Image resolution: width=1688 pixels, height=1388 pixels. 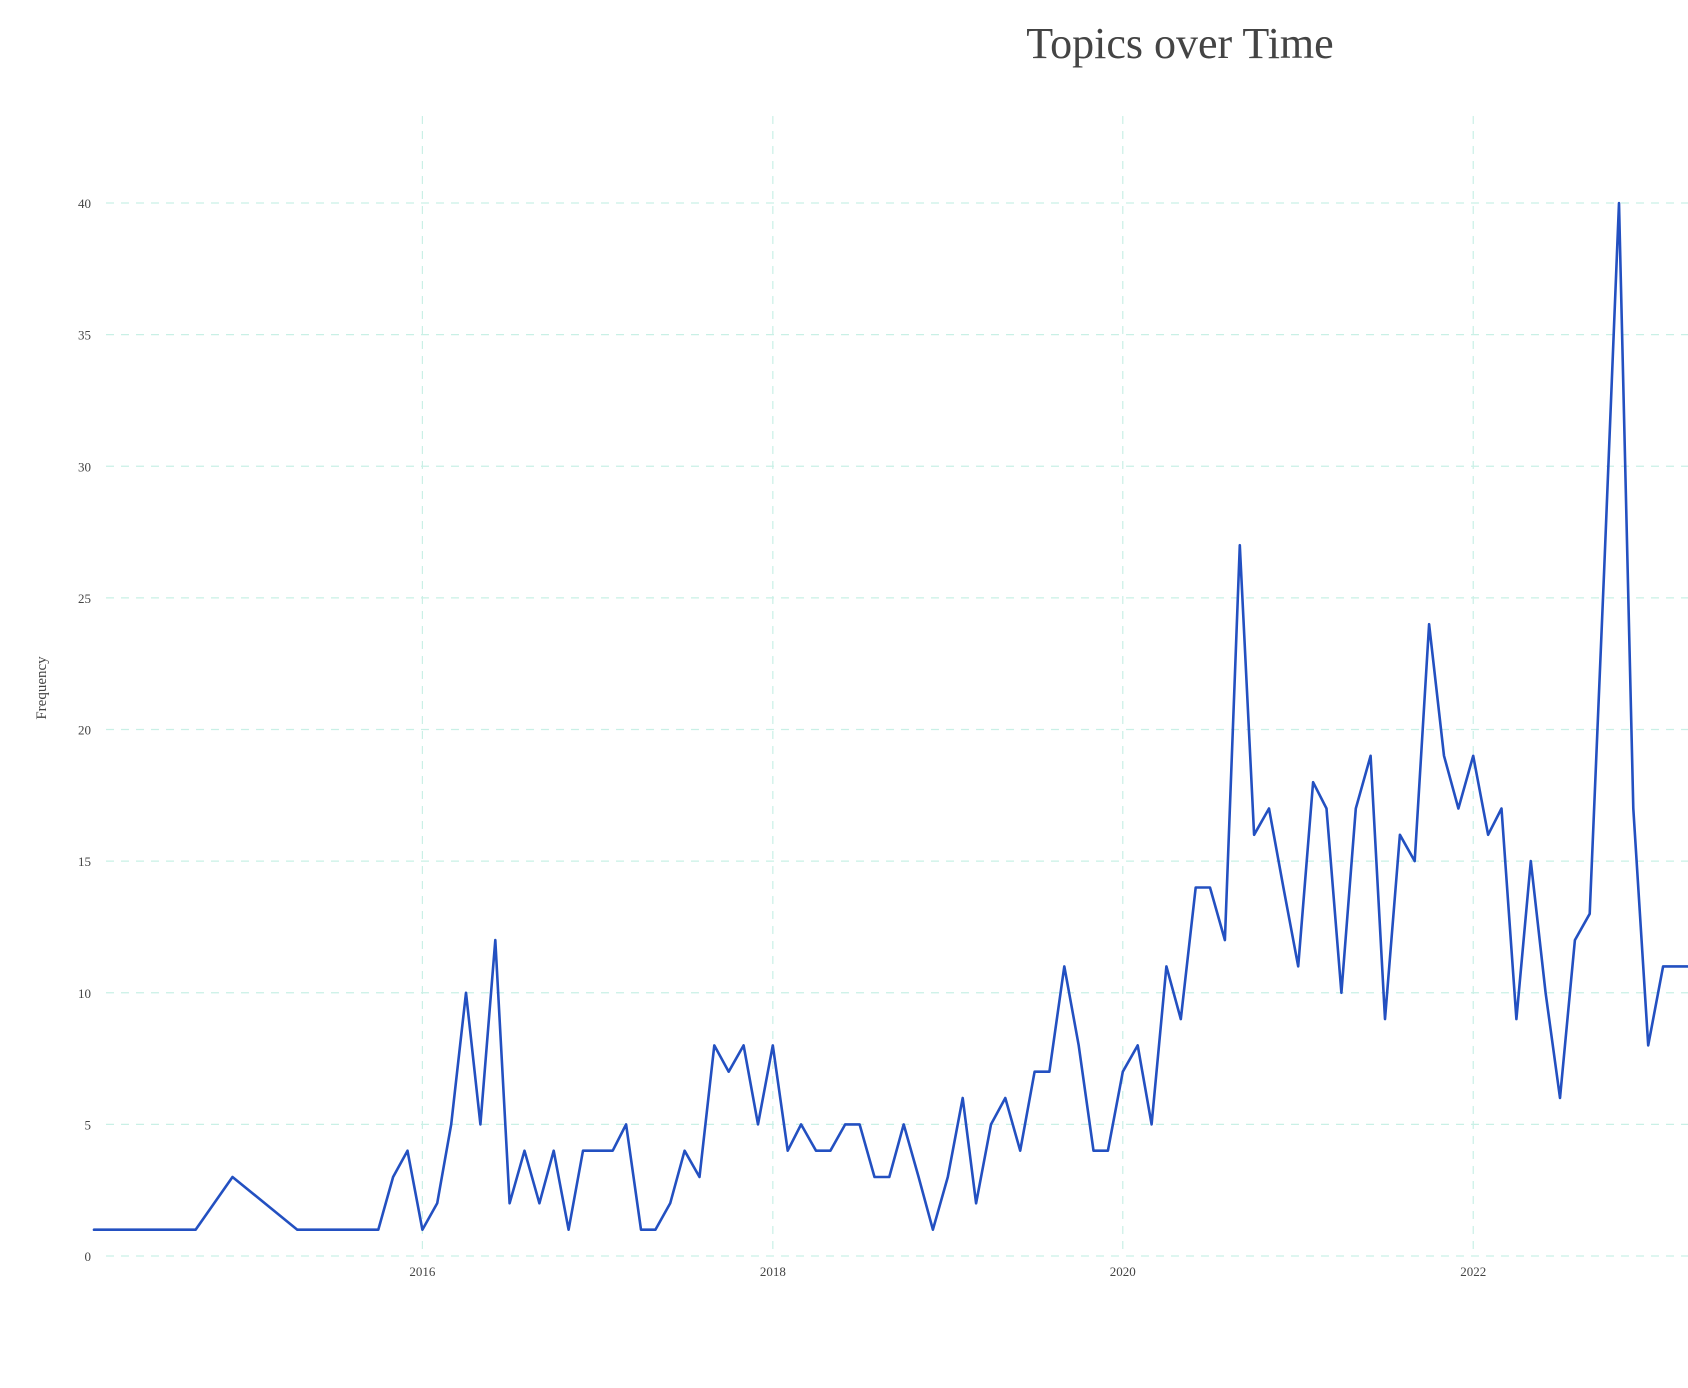 What do you see at coordinates (422, 1271) in the screenshot?
I see `x-tick-label: 2016` at bounding box center [422, 1271].